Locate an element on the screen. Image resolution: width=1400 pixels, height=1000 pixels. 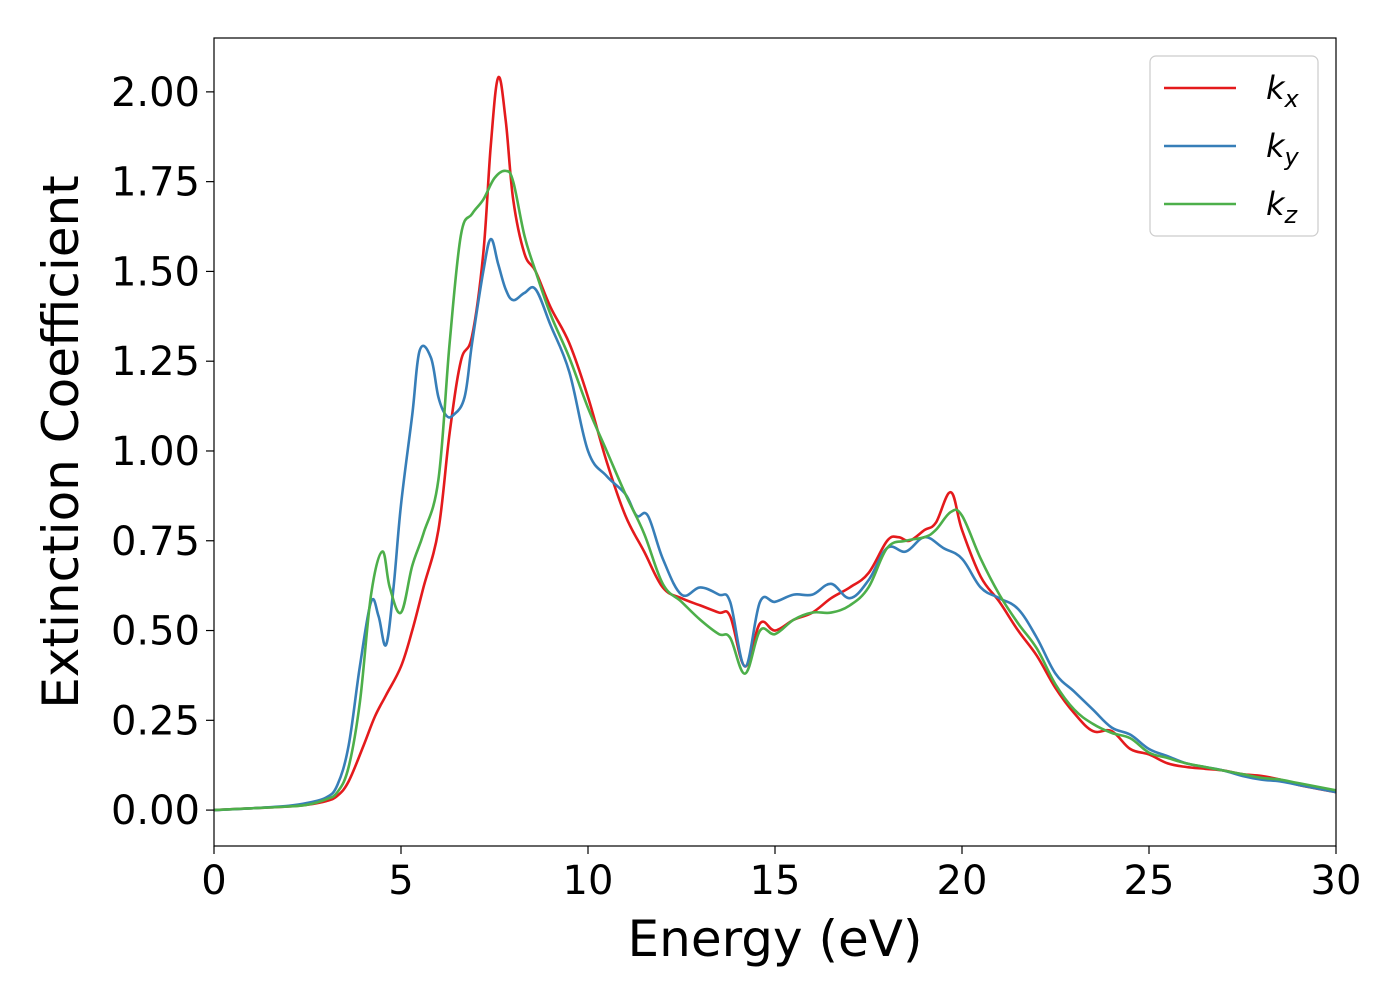
x-tick-label: 20 is located at coordinates (962, 881).